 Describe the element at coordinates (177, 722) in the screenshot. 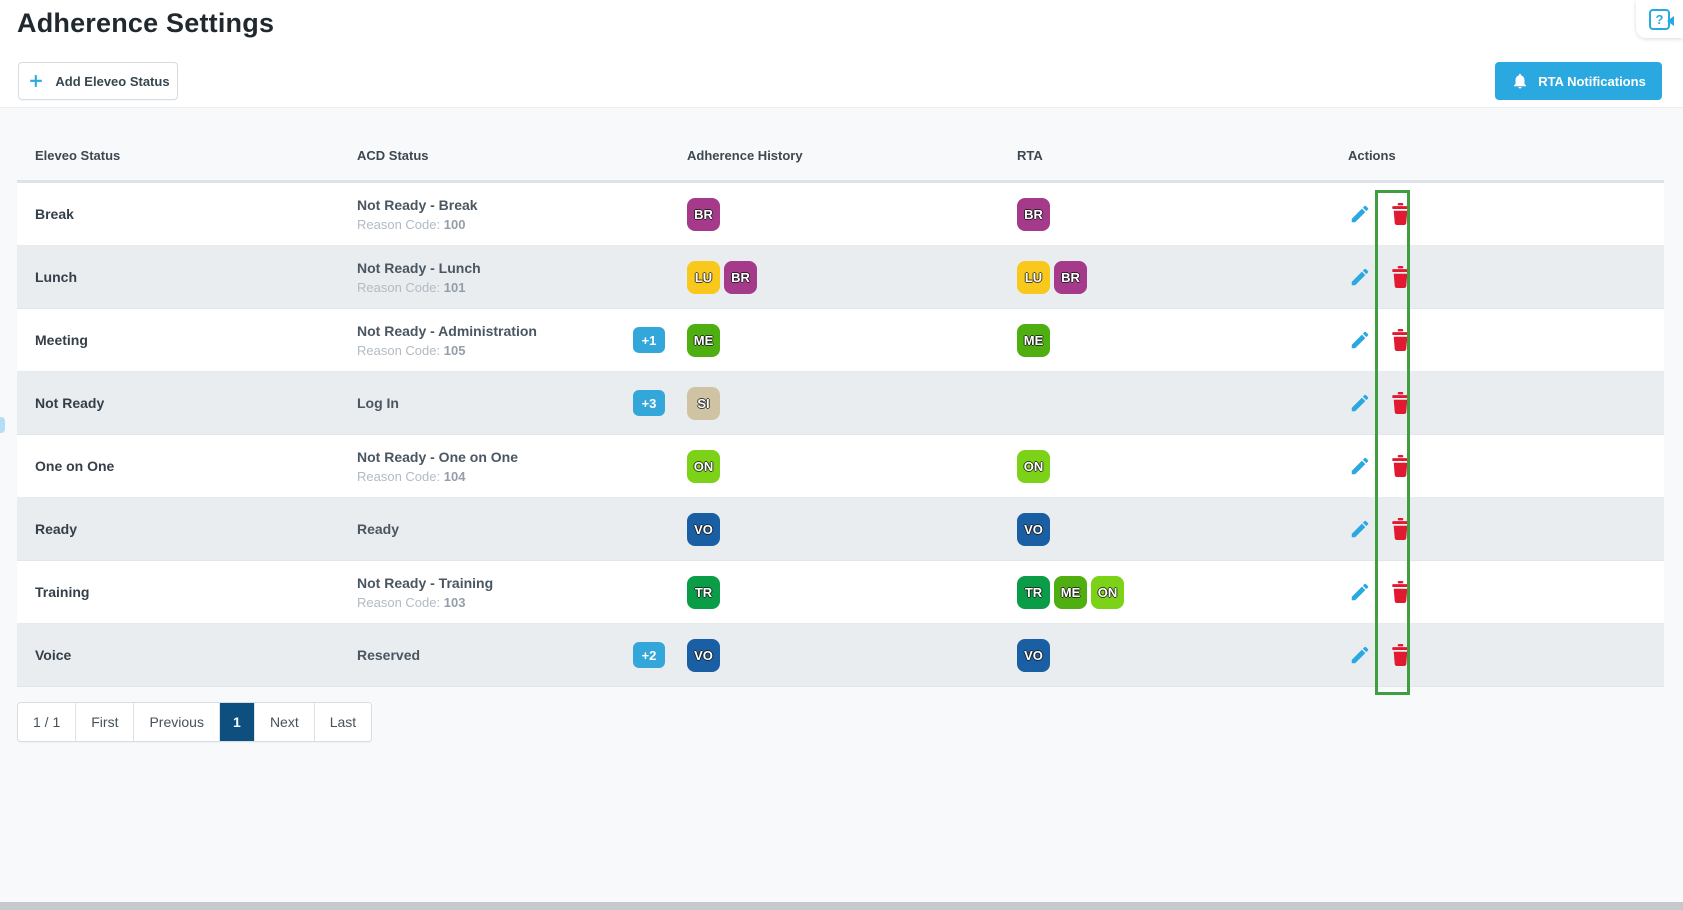

I see `pagination-previous: Previous` at that location.